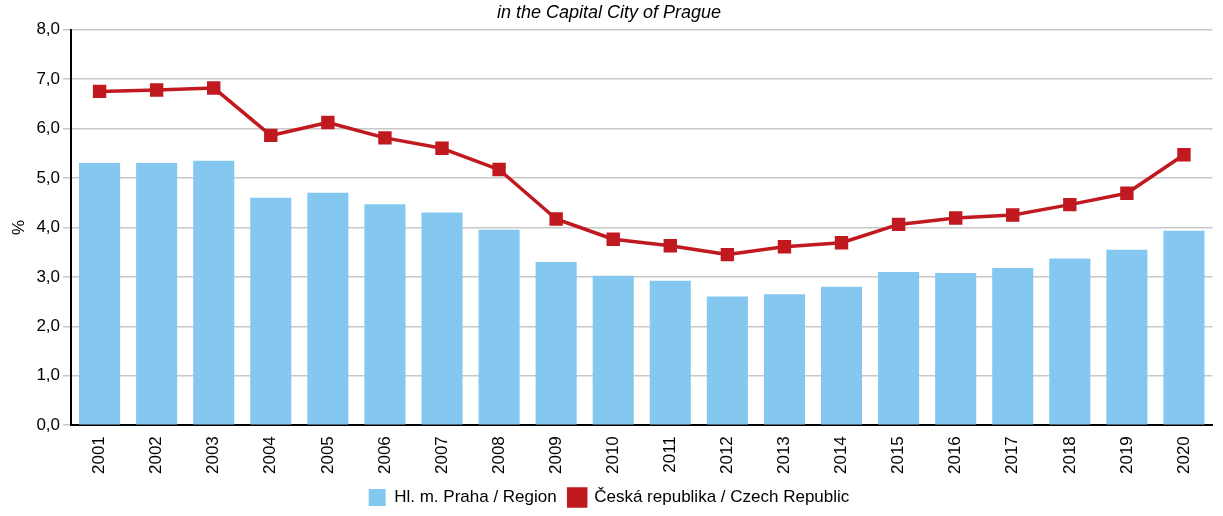  I want to click on x-tick-label: 2020, so click(1183, 455).